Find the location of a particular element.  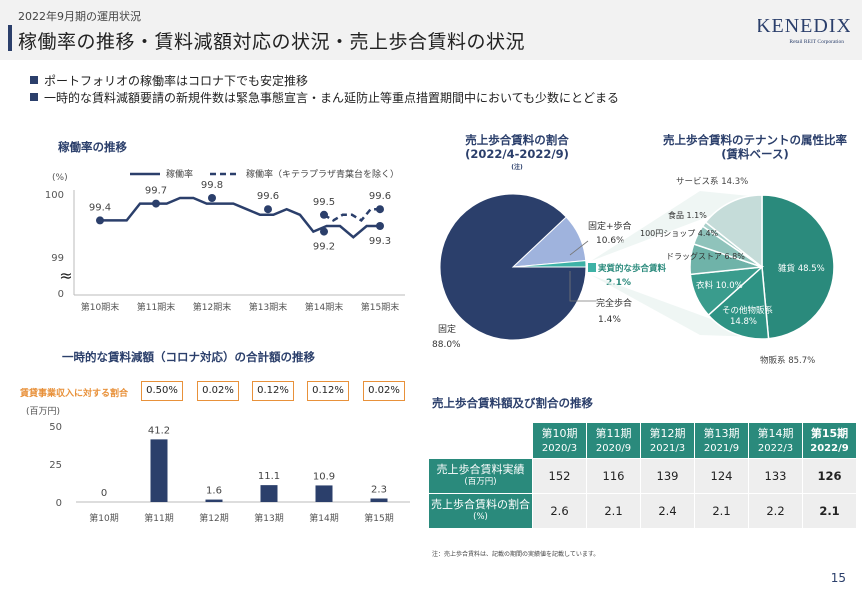

occupancy-ylabel: (%) is located at coordinates (60, 178).